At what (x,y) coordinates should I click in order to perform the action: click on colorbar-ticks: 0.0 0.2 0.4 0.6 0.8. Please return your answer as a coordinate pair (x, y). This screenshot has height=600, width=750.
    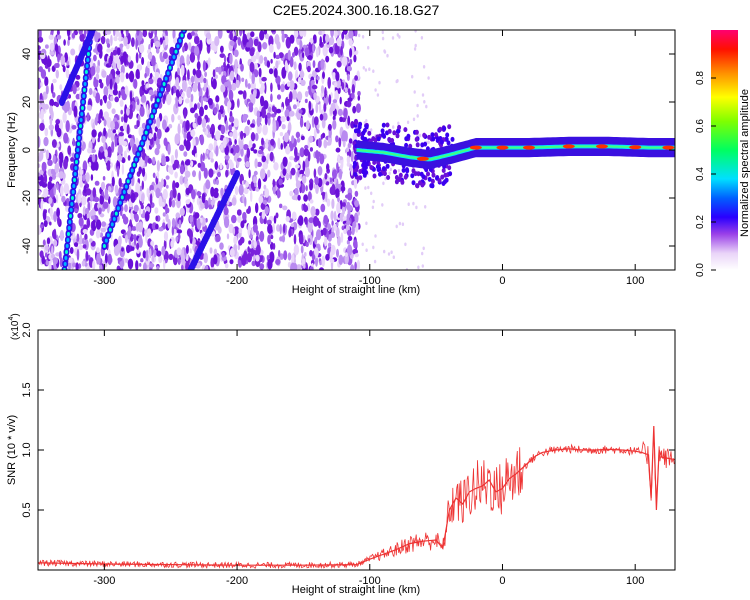
    Looking at the image, I should click on (705, 174).